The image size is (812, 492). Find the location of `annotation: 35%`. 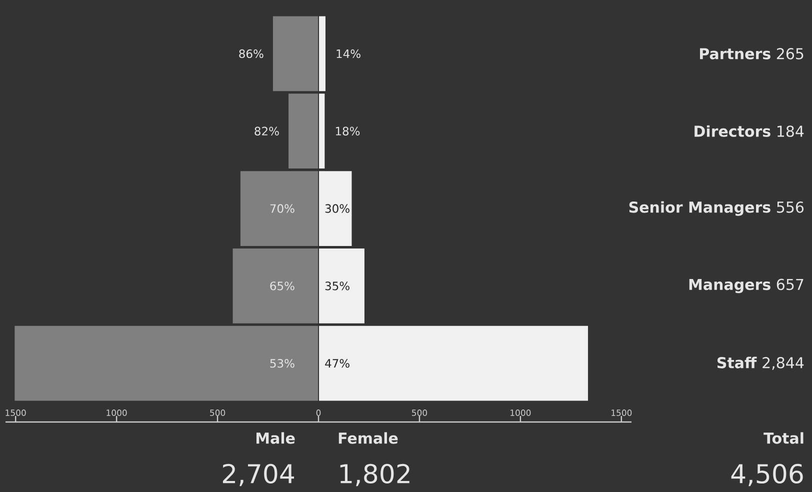

annotation: 35% is located at coordinates (337, 286).